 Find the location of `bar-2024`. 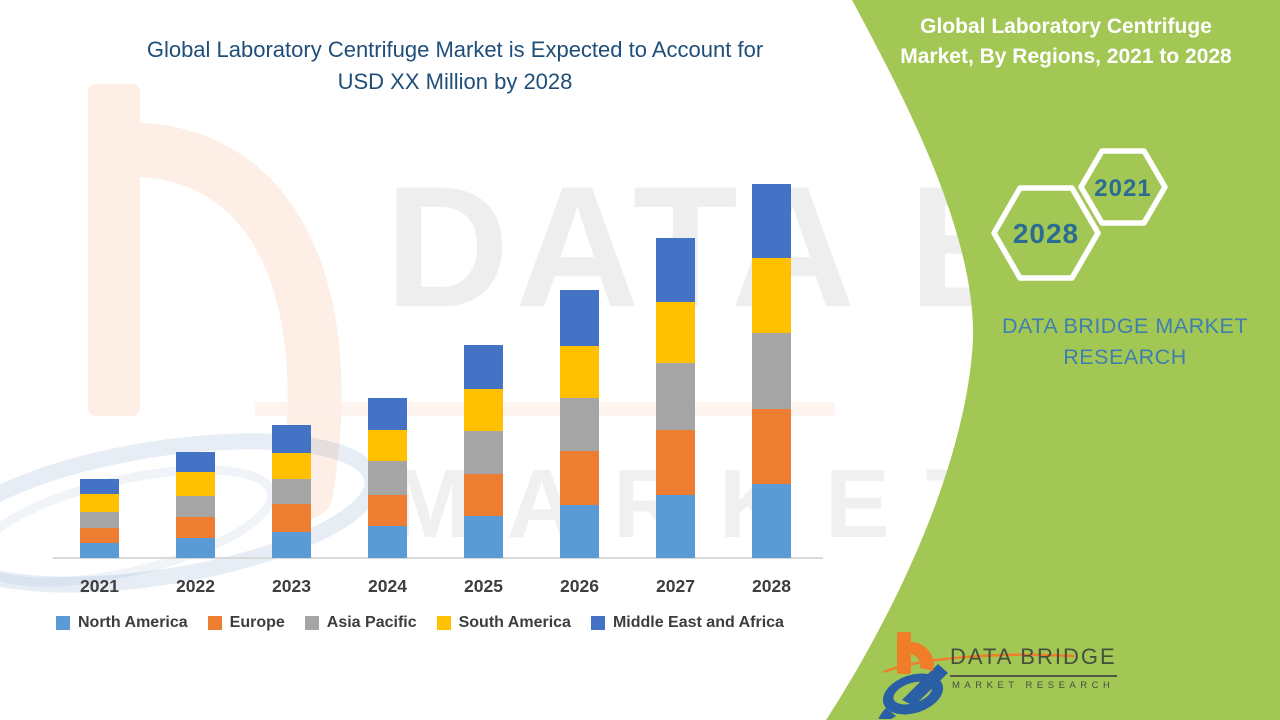

bar-2024 is located at coordinates (387, 478).